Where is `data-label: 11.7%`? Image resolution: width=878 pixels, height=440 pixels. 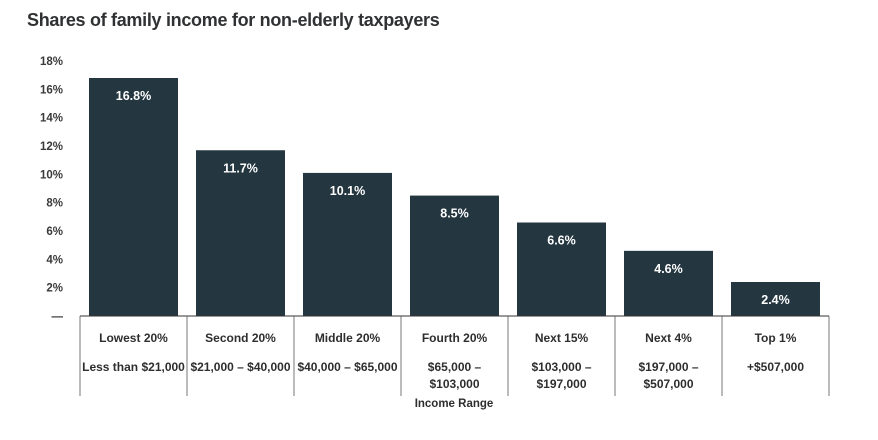
data-label: 11.7% is located at coordinates (240, 168).